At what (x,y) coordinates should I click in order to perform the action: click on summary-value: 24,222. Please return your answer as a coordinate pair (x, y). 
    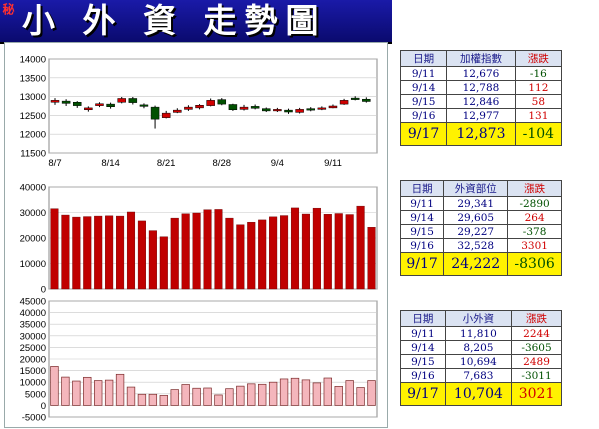
    Looking at the image, I should click on (476, 264).